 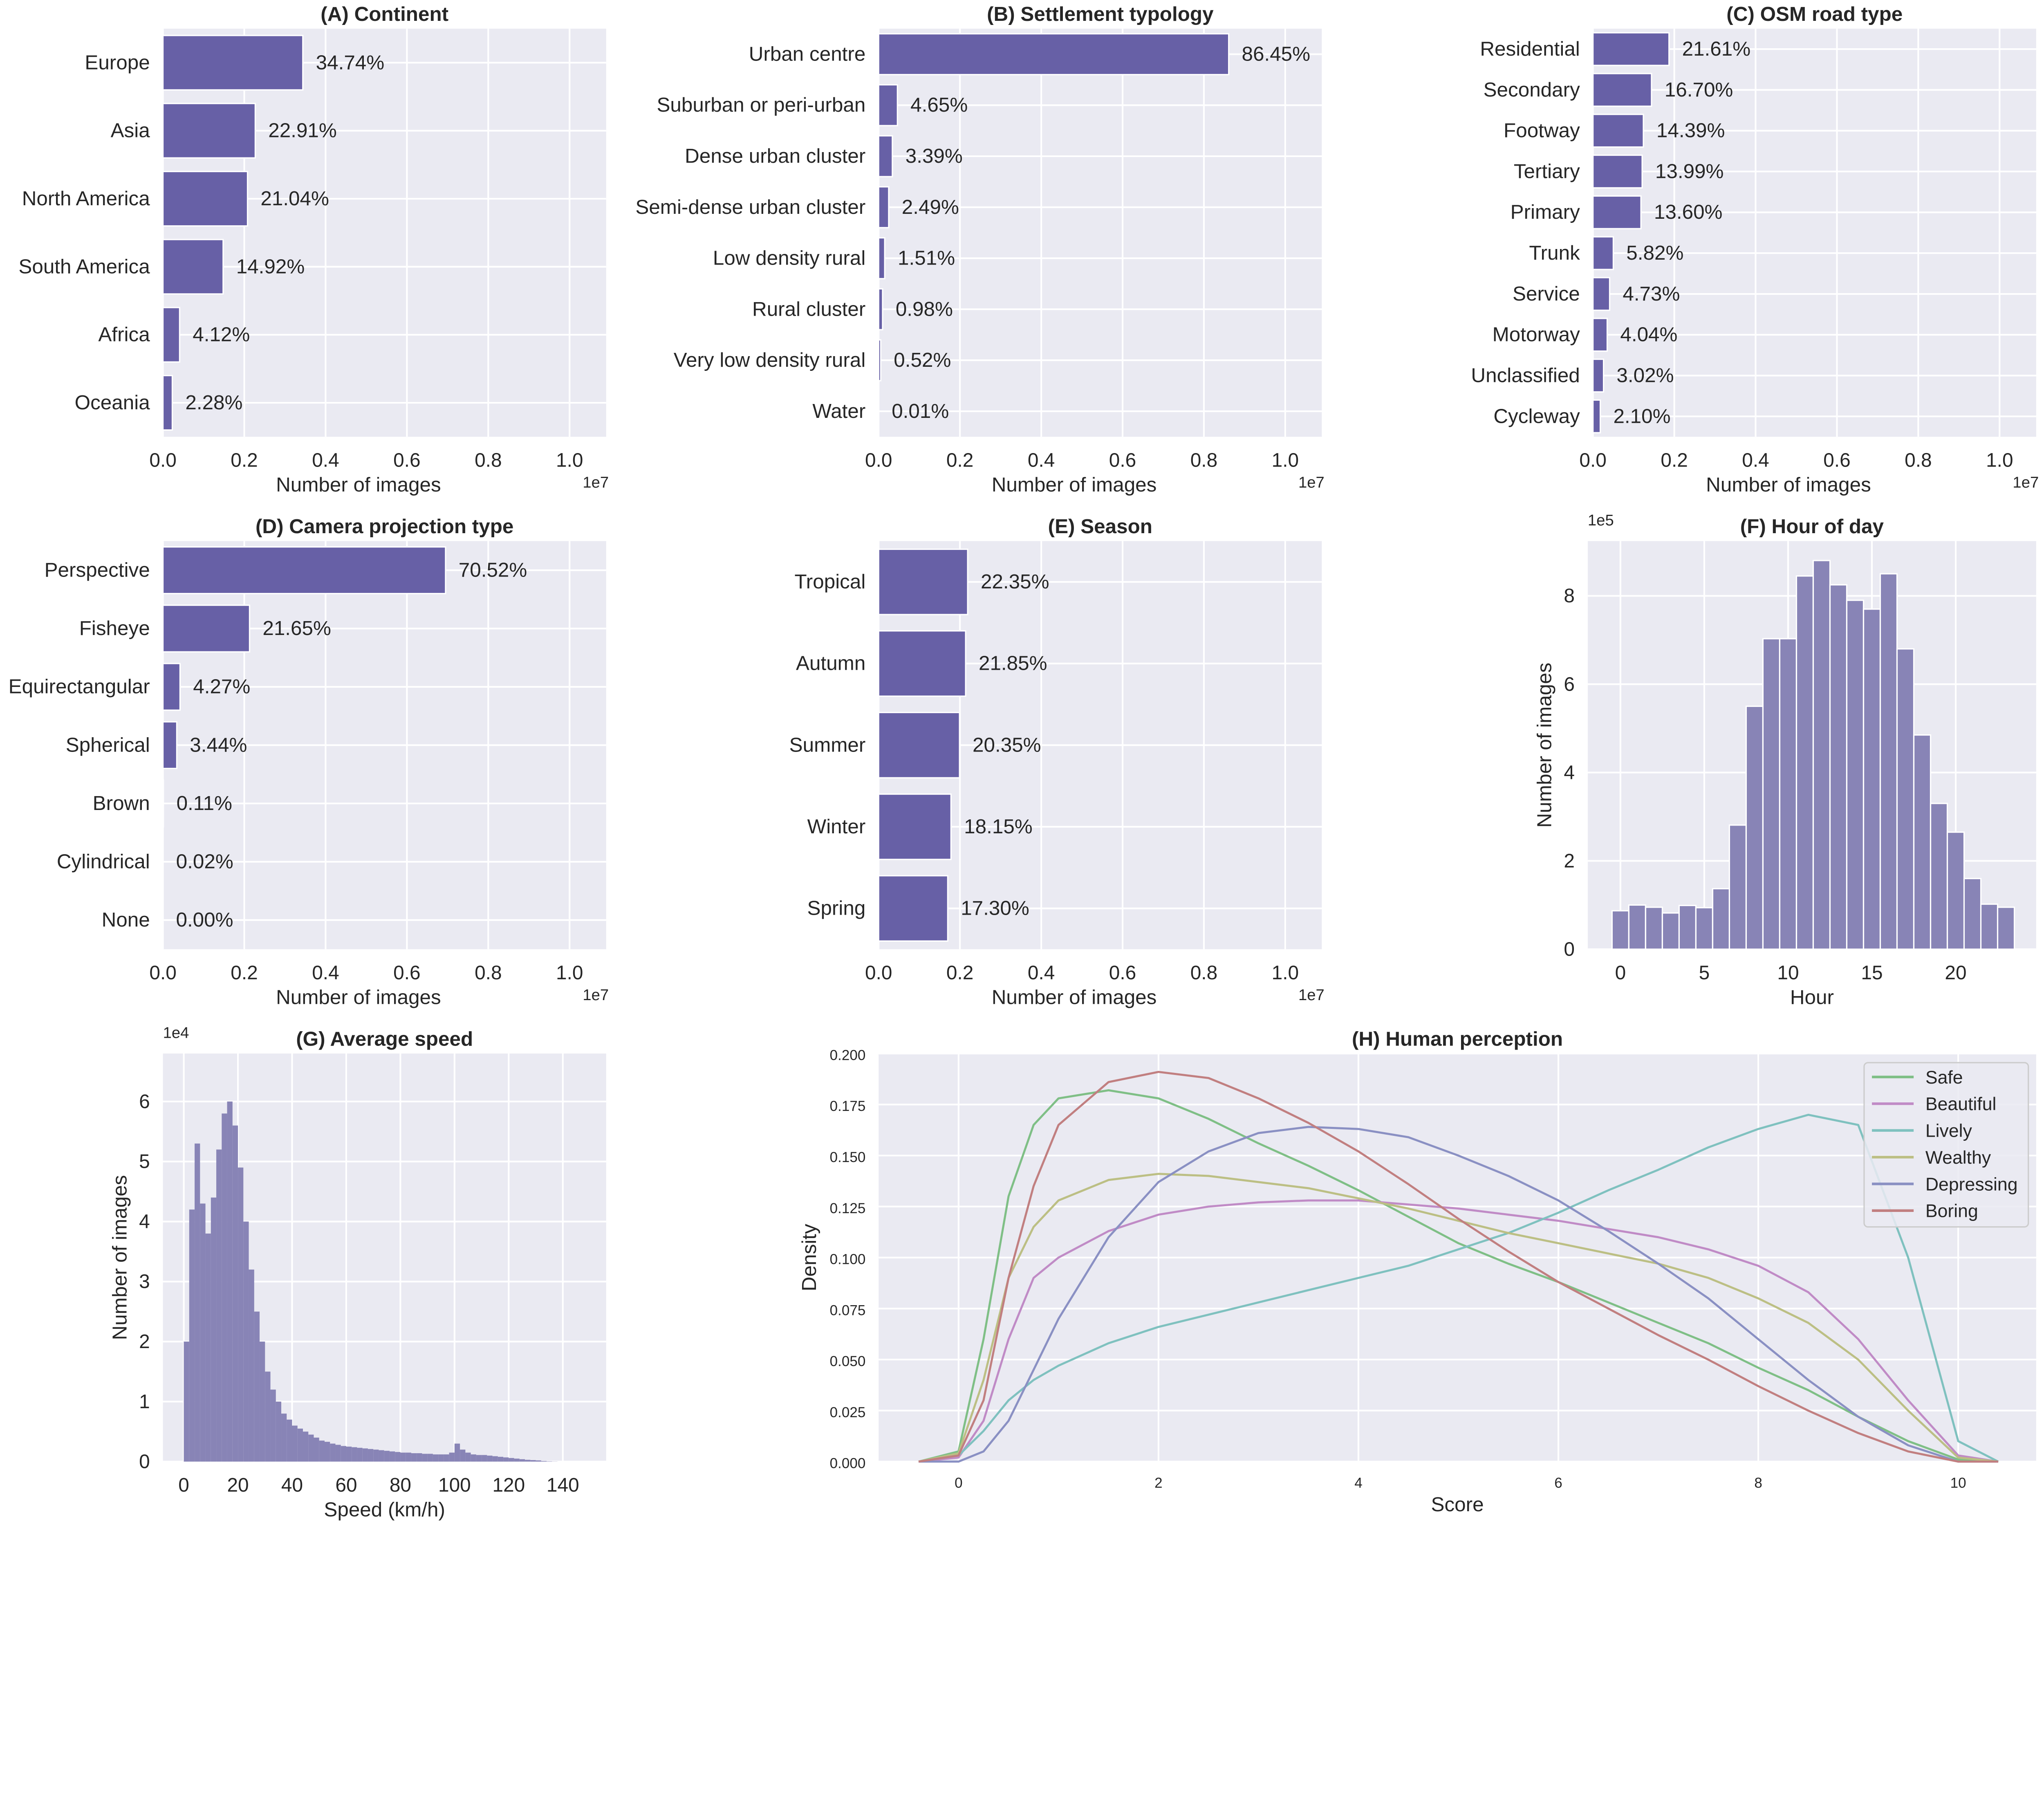 I want to click on y-tick-label: 2, so click(x=145, y=1342).